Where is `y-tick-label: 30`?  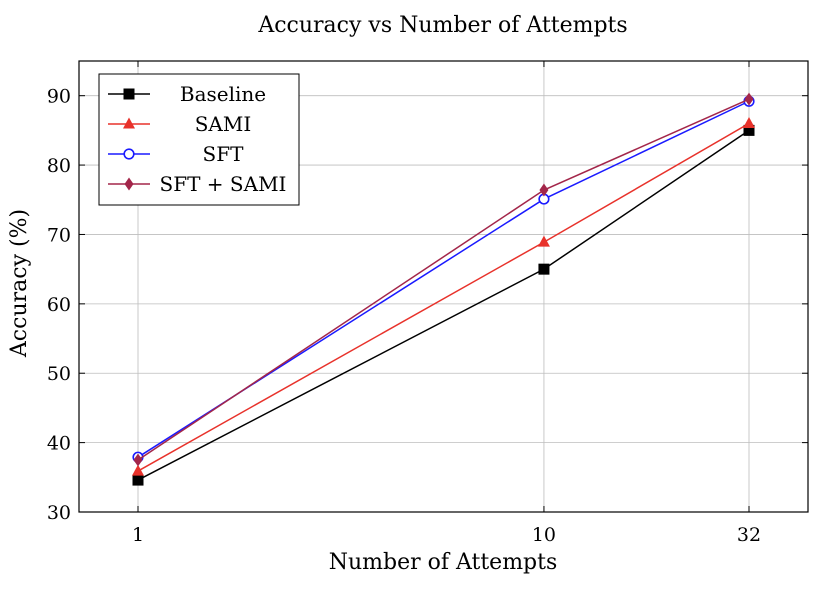
y-tick-label: 30 is located at coordinates (59, 513).